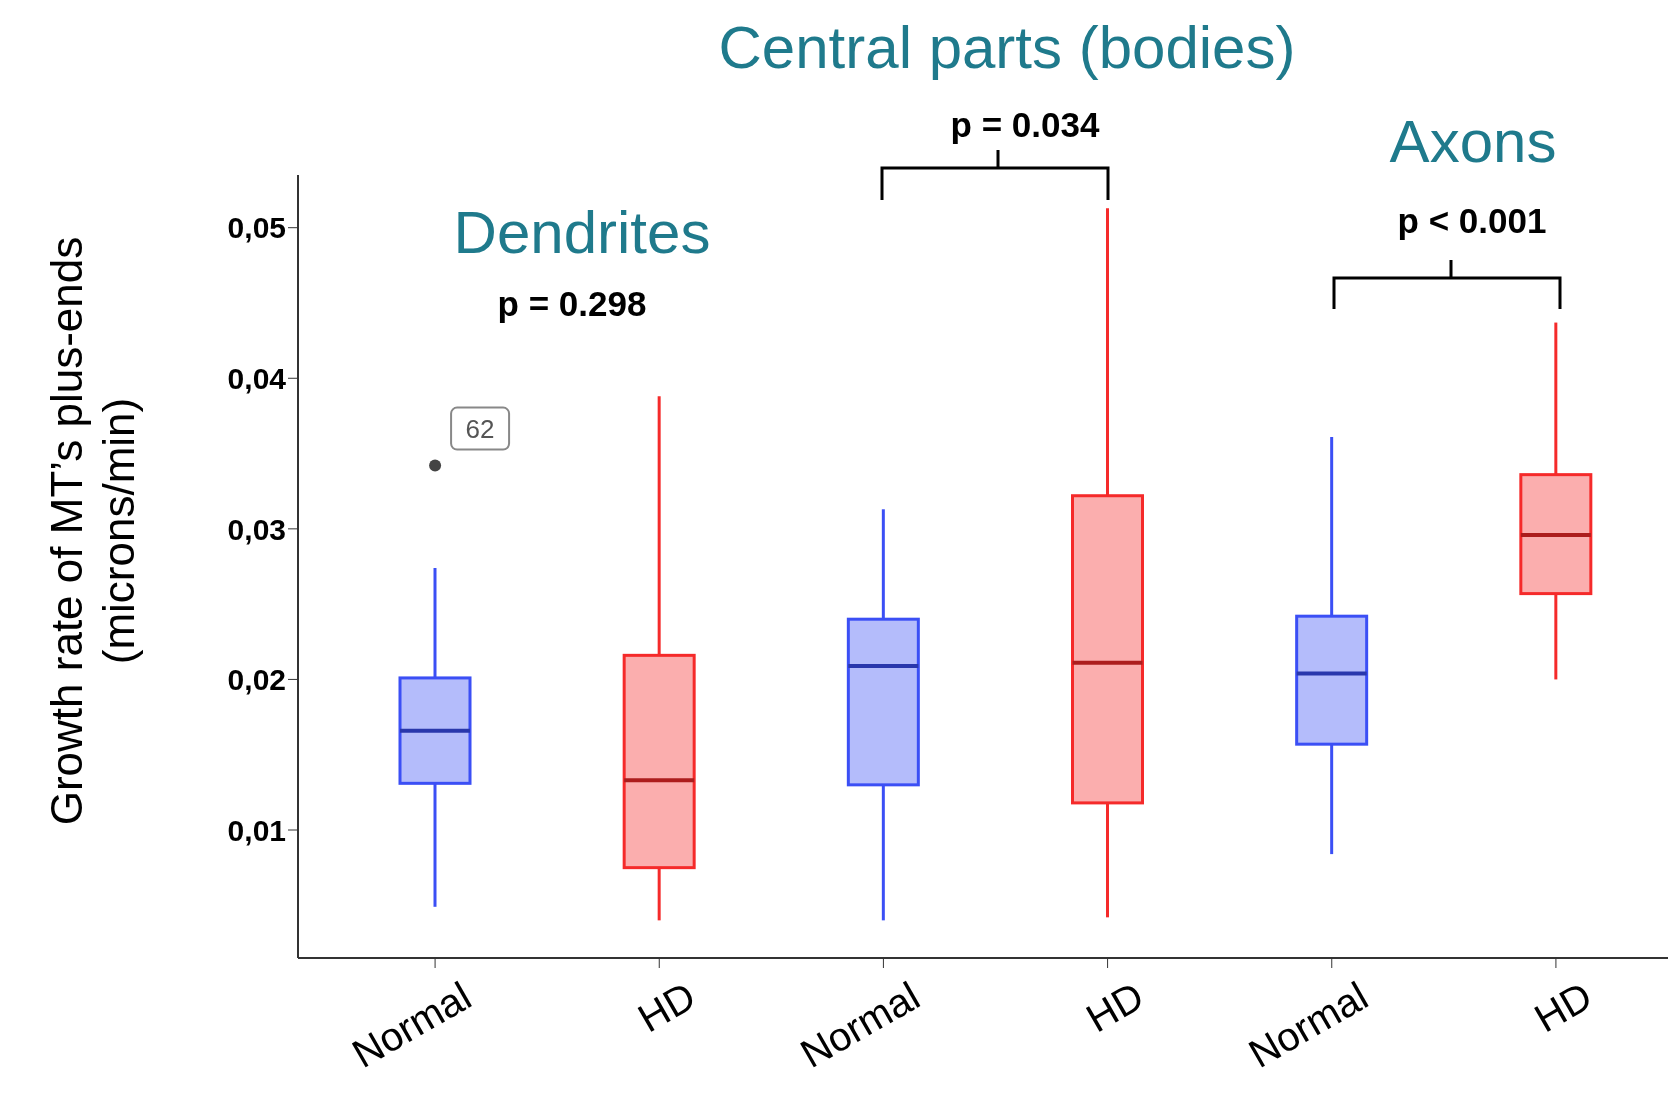  What do you see at coordinates (480, 428) in the screenshot?
I see `annotation: 62` at bounding box center [480, 428].